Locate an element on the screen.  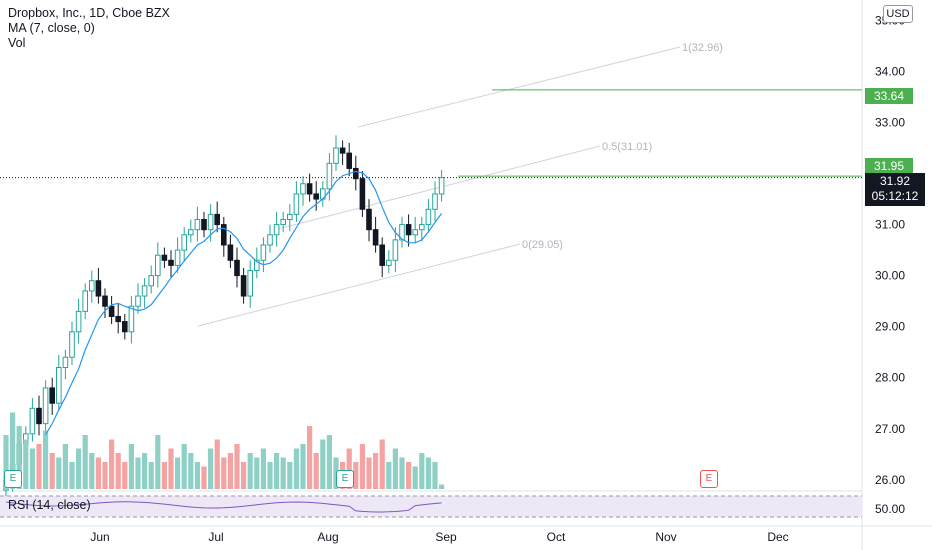
fib-label-bottom: 0(29.05) is located at coordinates (542, 245).